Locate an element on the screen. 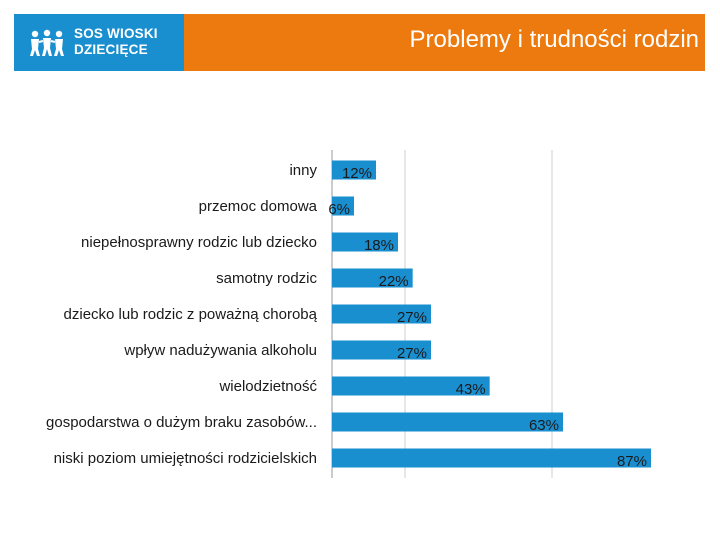 This screenshot has width=720, height=540. category-label: przemoc domowa is located at coordinates (258, 206).